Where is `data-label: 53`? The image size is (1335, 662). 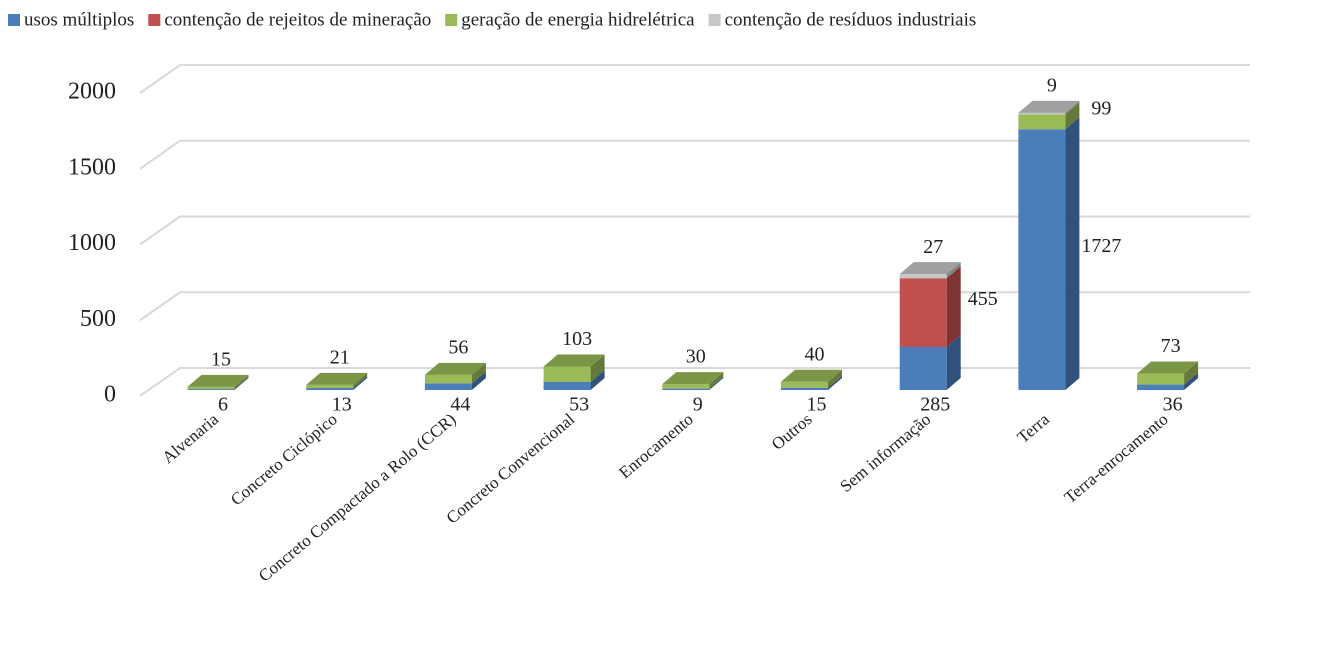 data-label: 53 is located at coordinates (579, 405).